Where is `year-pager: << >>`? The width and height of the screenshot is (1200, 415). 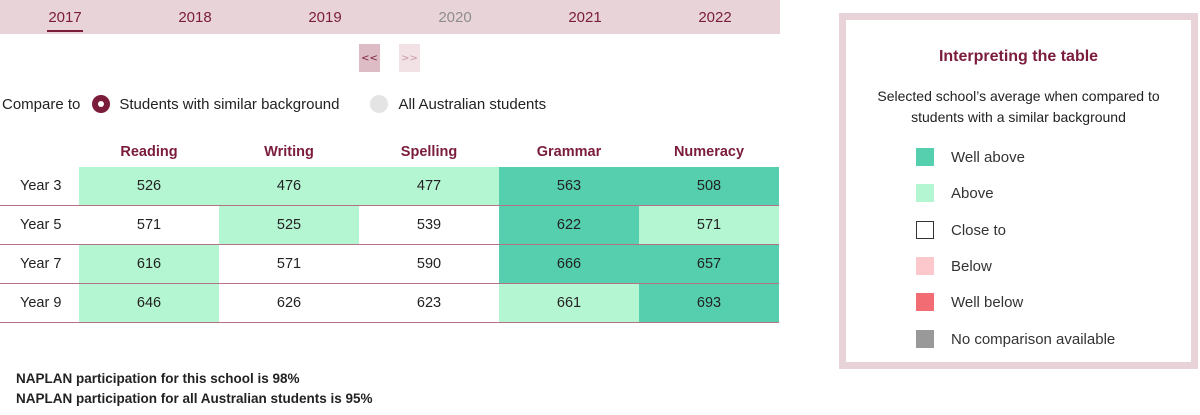
year-pager: << >> is located at coordinates (389, 58).